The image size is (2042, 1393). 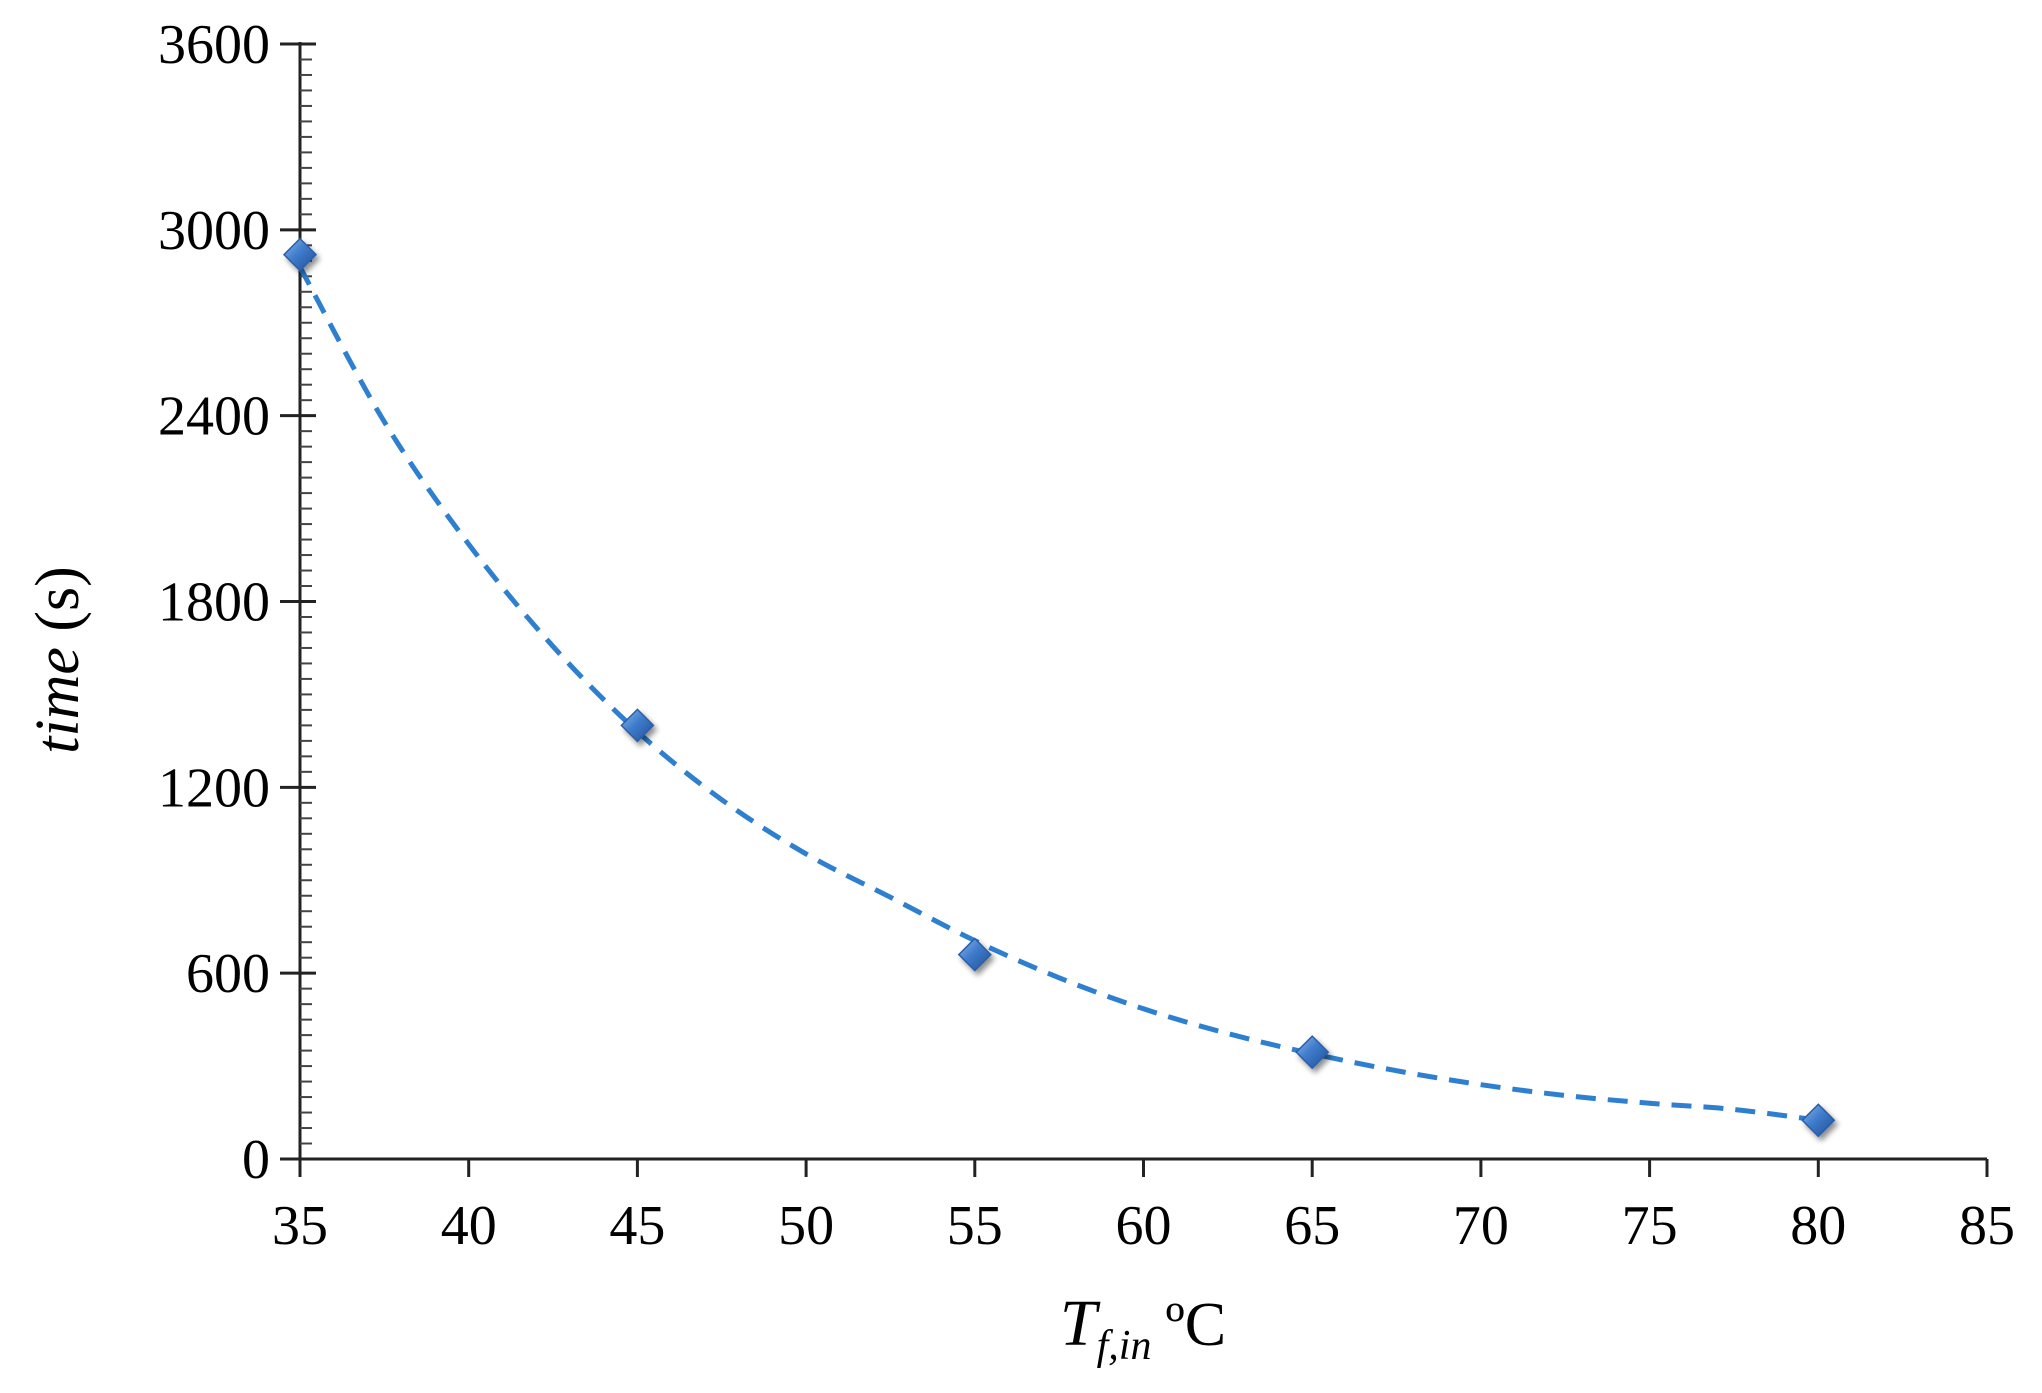 I want to click on y-axis-title-main: time, so click(x=58, y=693).